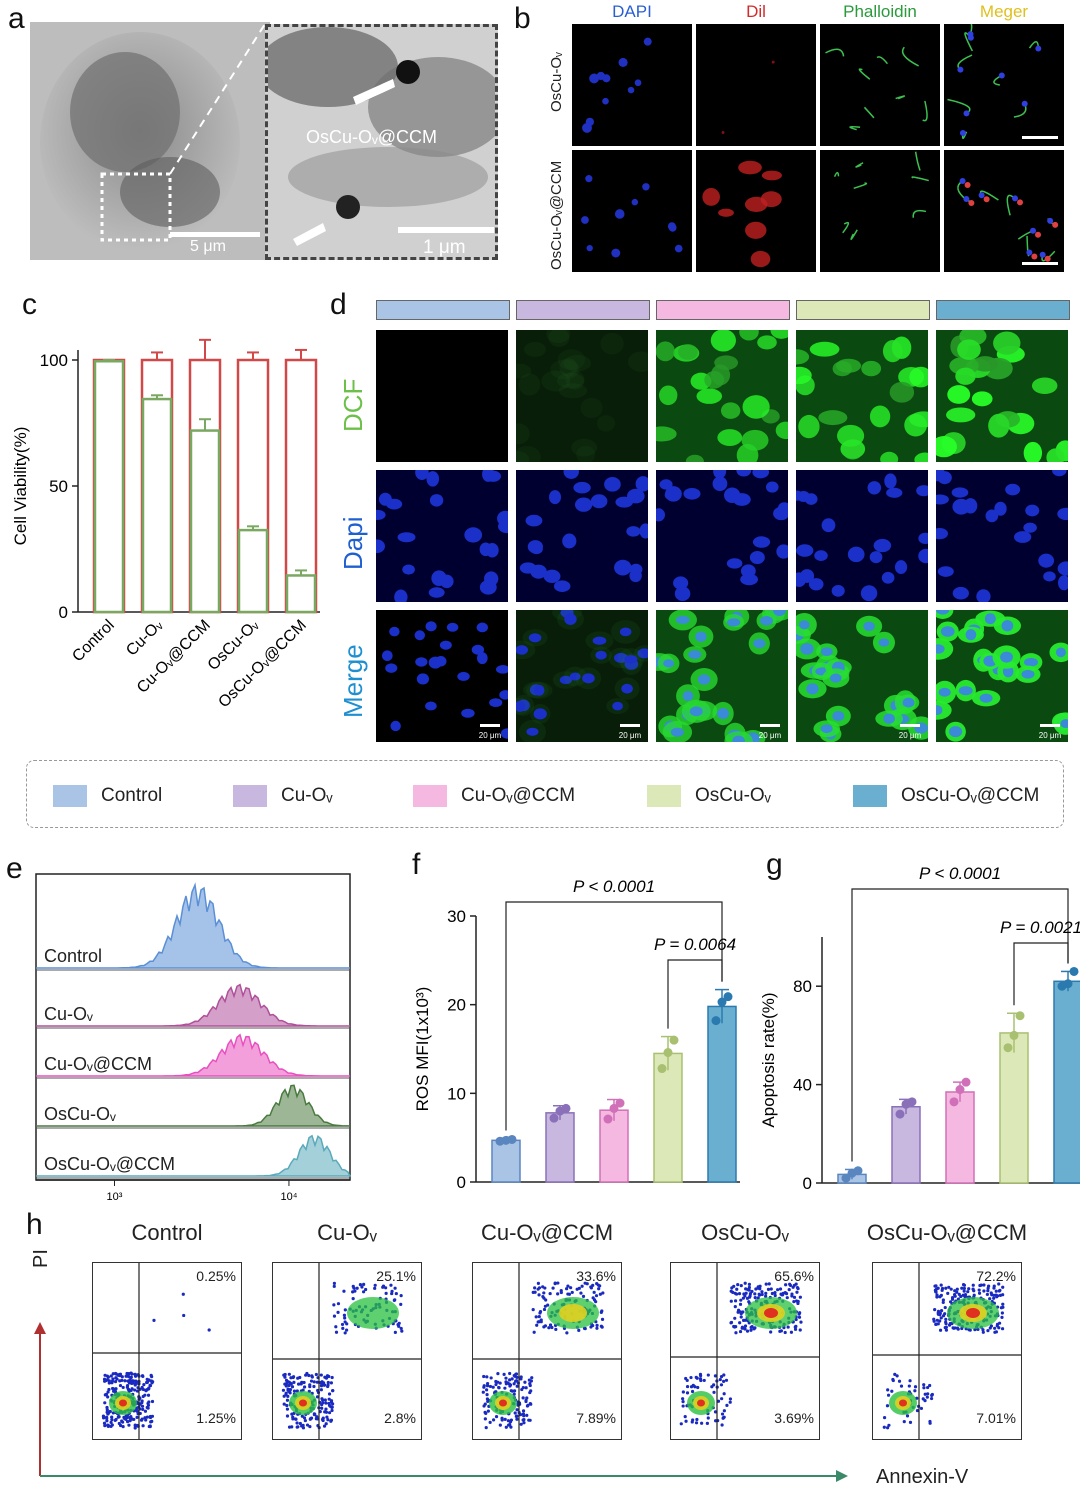 Image resolution: width=1080 pixels, height=1498 pixels. What do you see at coordinates (250, 796) in the screenshot?
I see `legend-swatch` at bounding box center [250, 796].